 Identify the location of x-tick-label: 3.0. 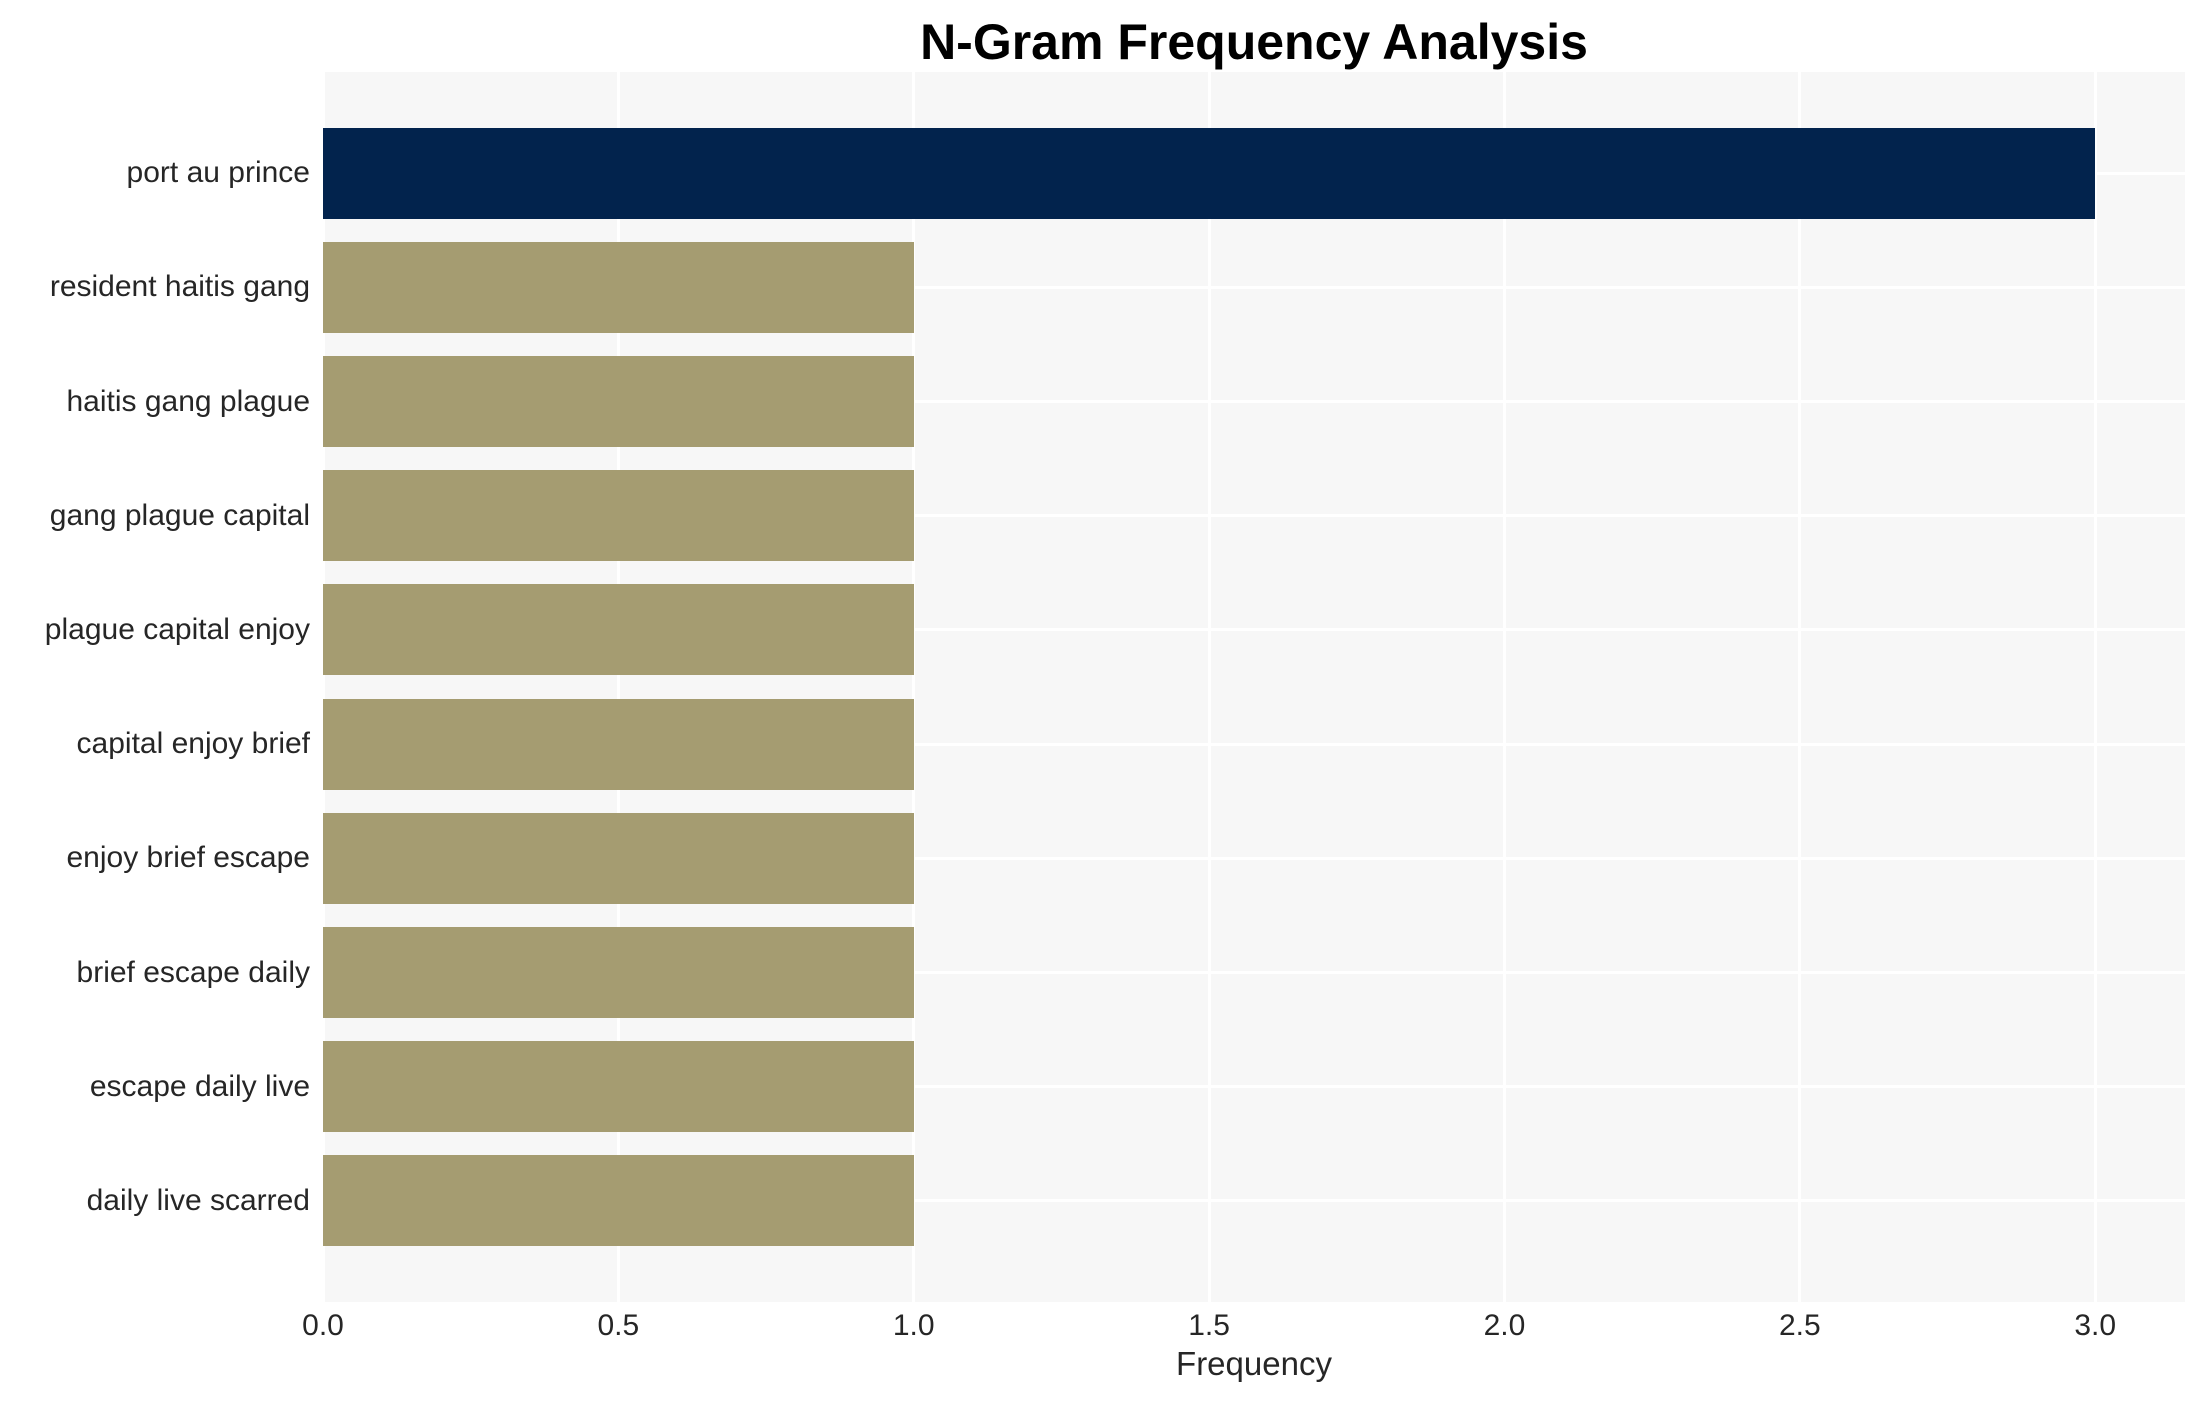
(2095, 1325).